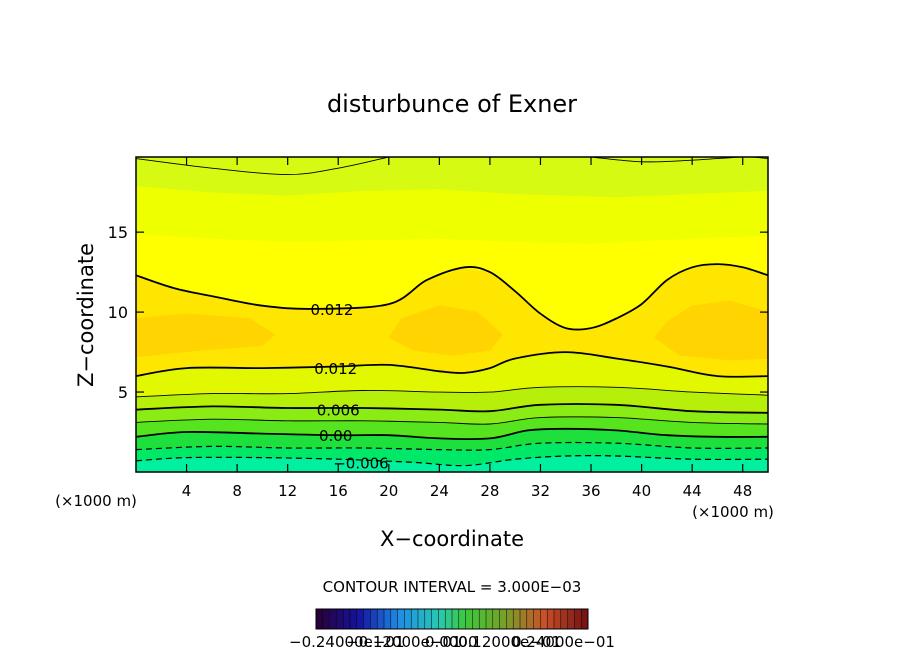 The width and height of the screenshot is (904, 654). I want to click on x-tick-label: 16, so click(338, 491).